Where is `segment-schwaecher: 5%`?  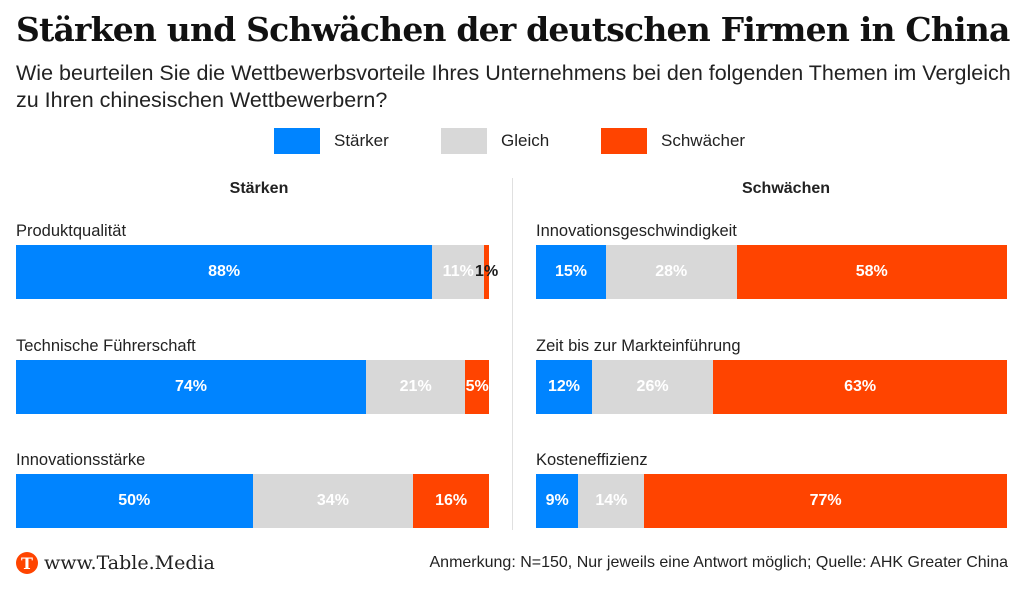
segment-schwaecher: 5% is located at coordinates (477, 387).